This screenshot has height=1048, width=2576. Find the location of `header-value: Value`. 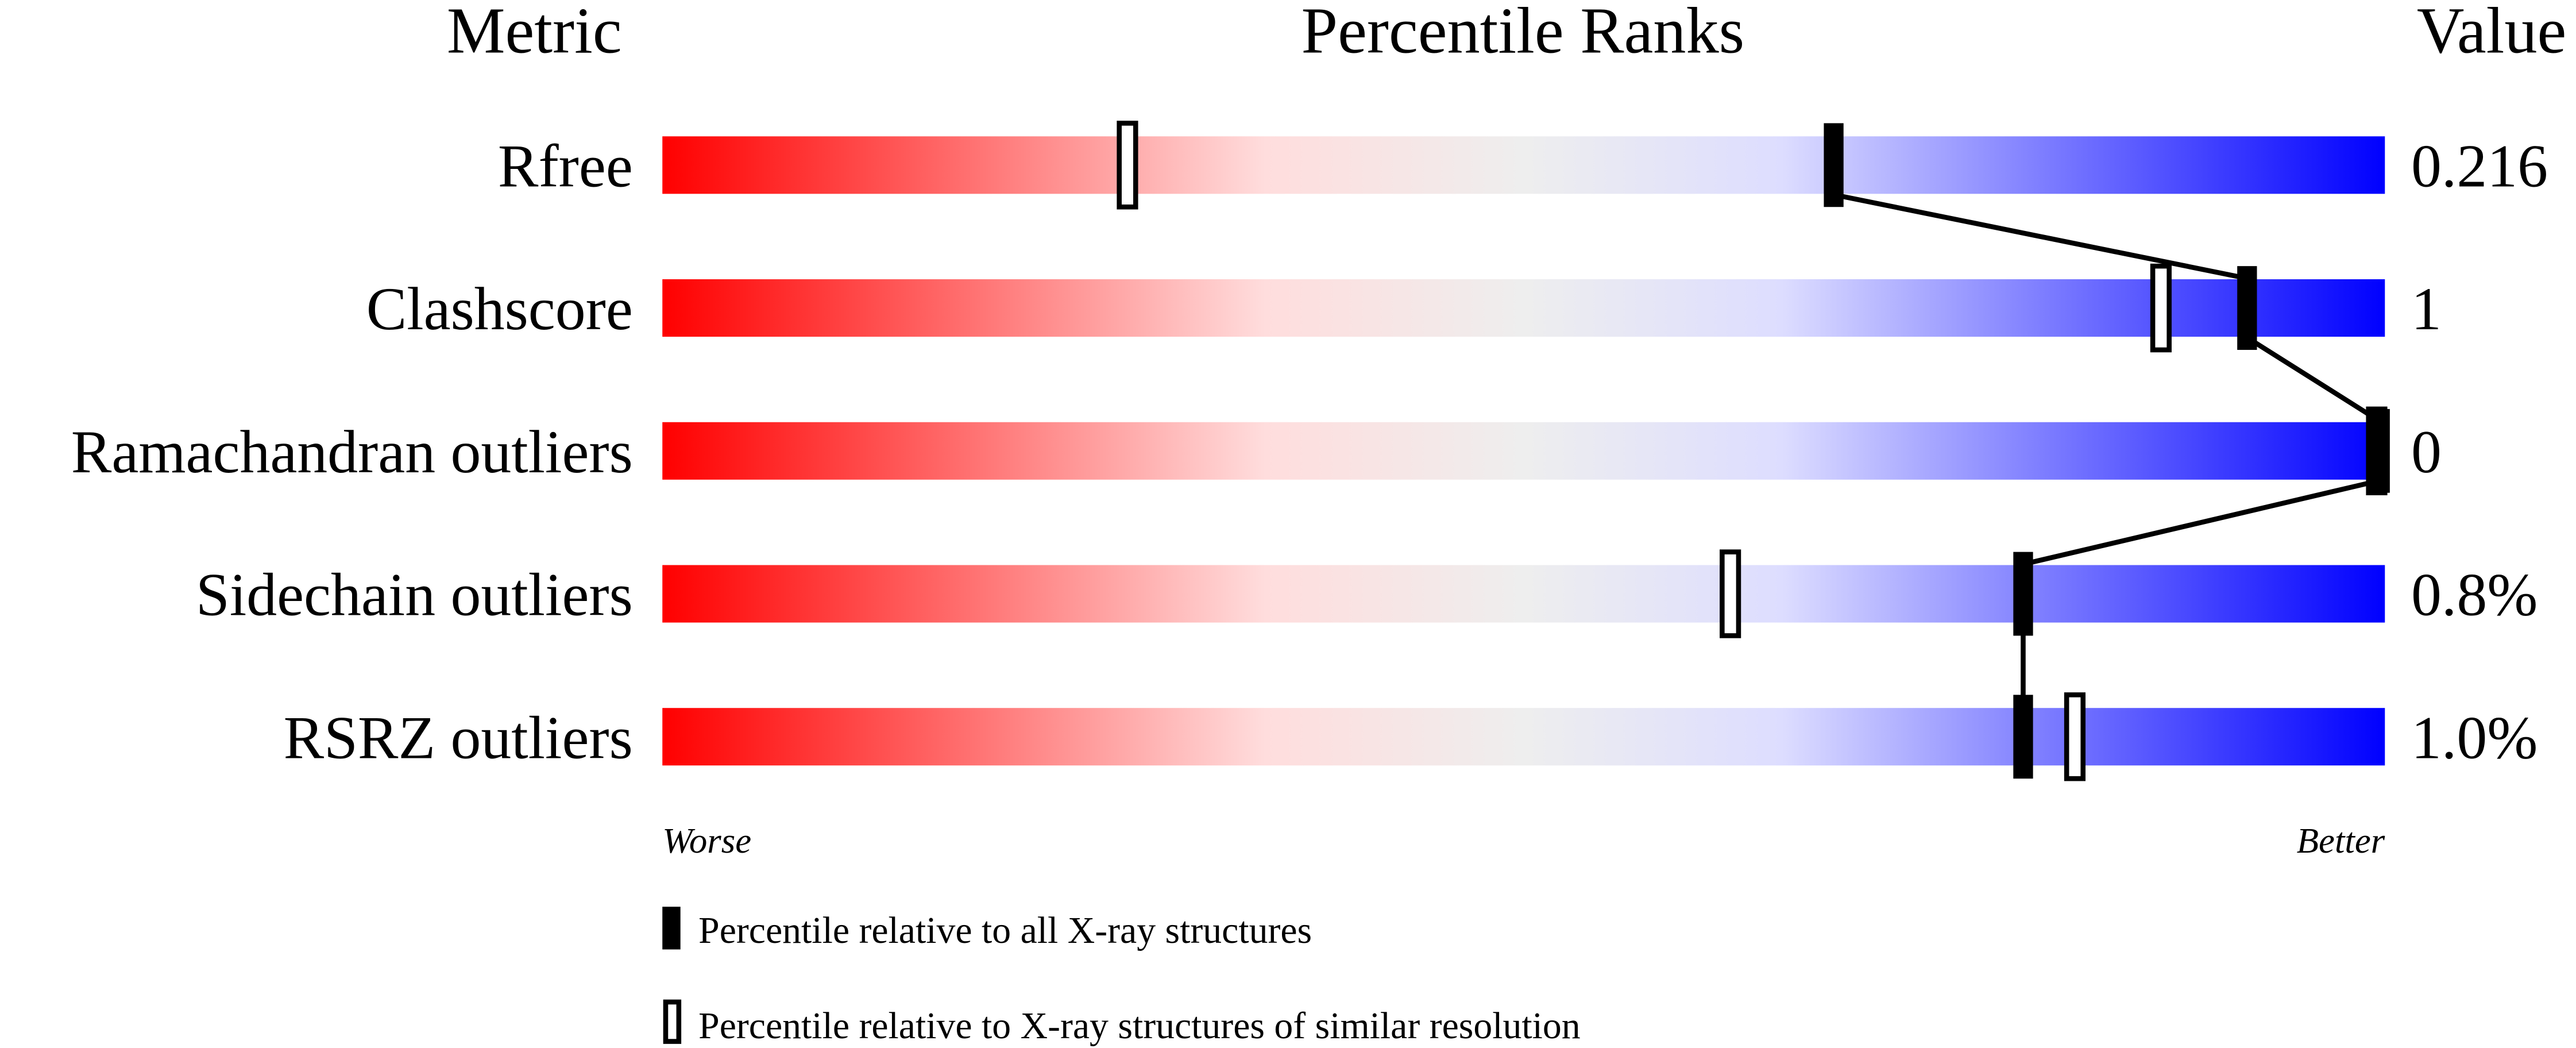

header-value: Value is located at coordinates (2491, 33).